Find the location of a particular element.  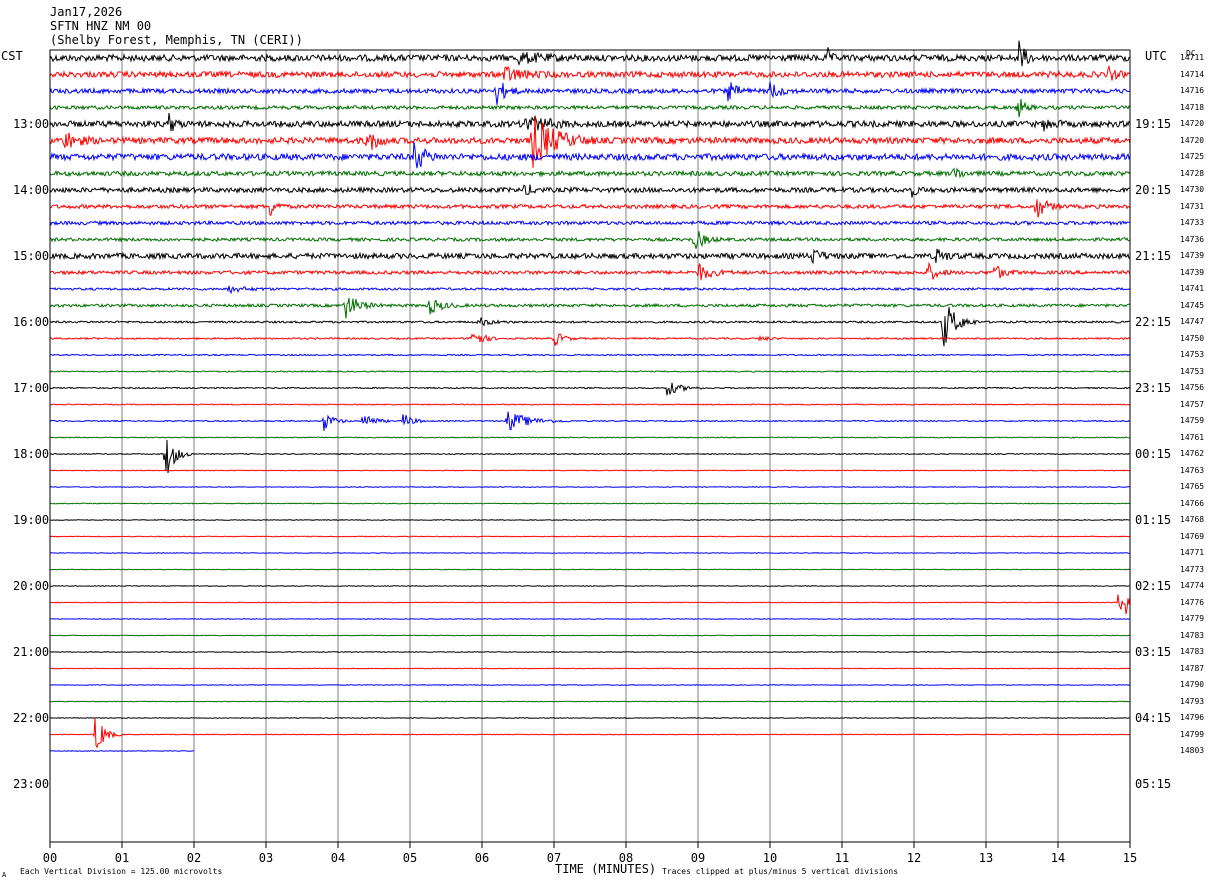

dc-offset-label: 14763 is located at coordinates (1192, 470).